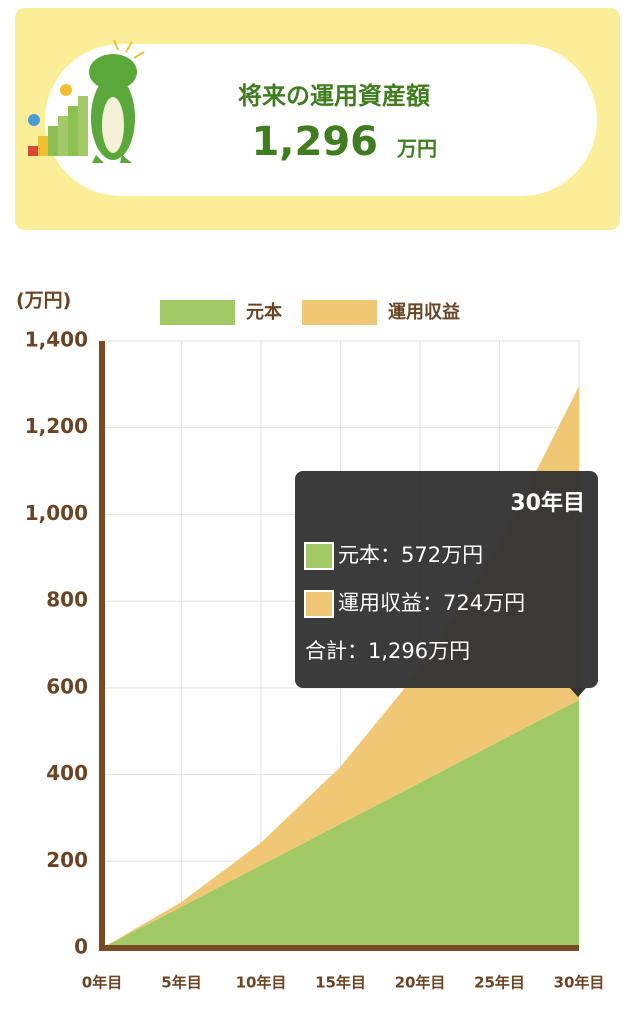 This screenshot has width=629, height=1028. What do you see at coordinates (56, 513) in the screenshot?
I see `y-tick-label: 1,000` at bounding box center [56, 513].